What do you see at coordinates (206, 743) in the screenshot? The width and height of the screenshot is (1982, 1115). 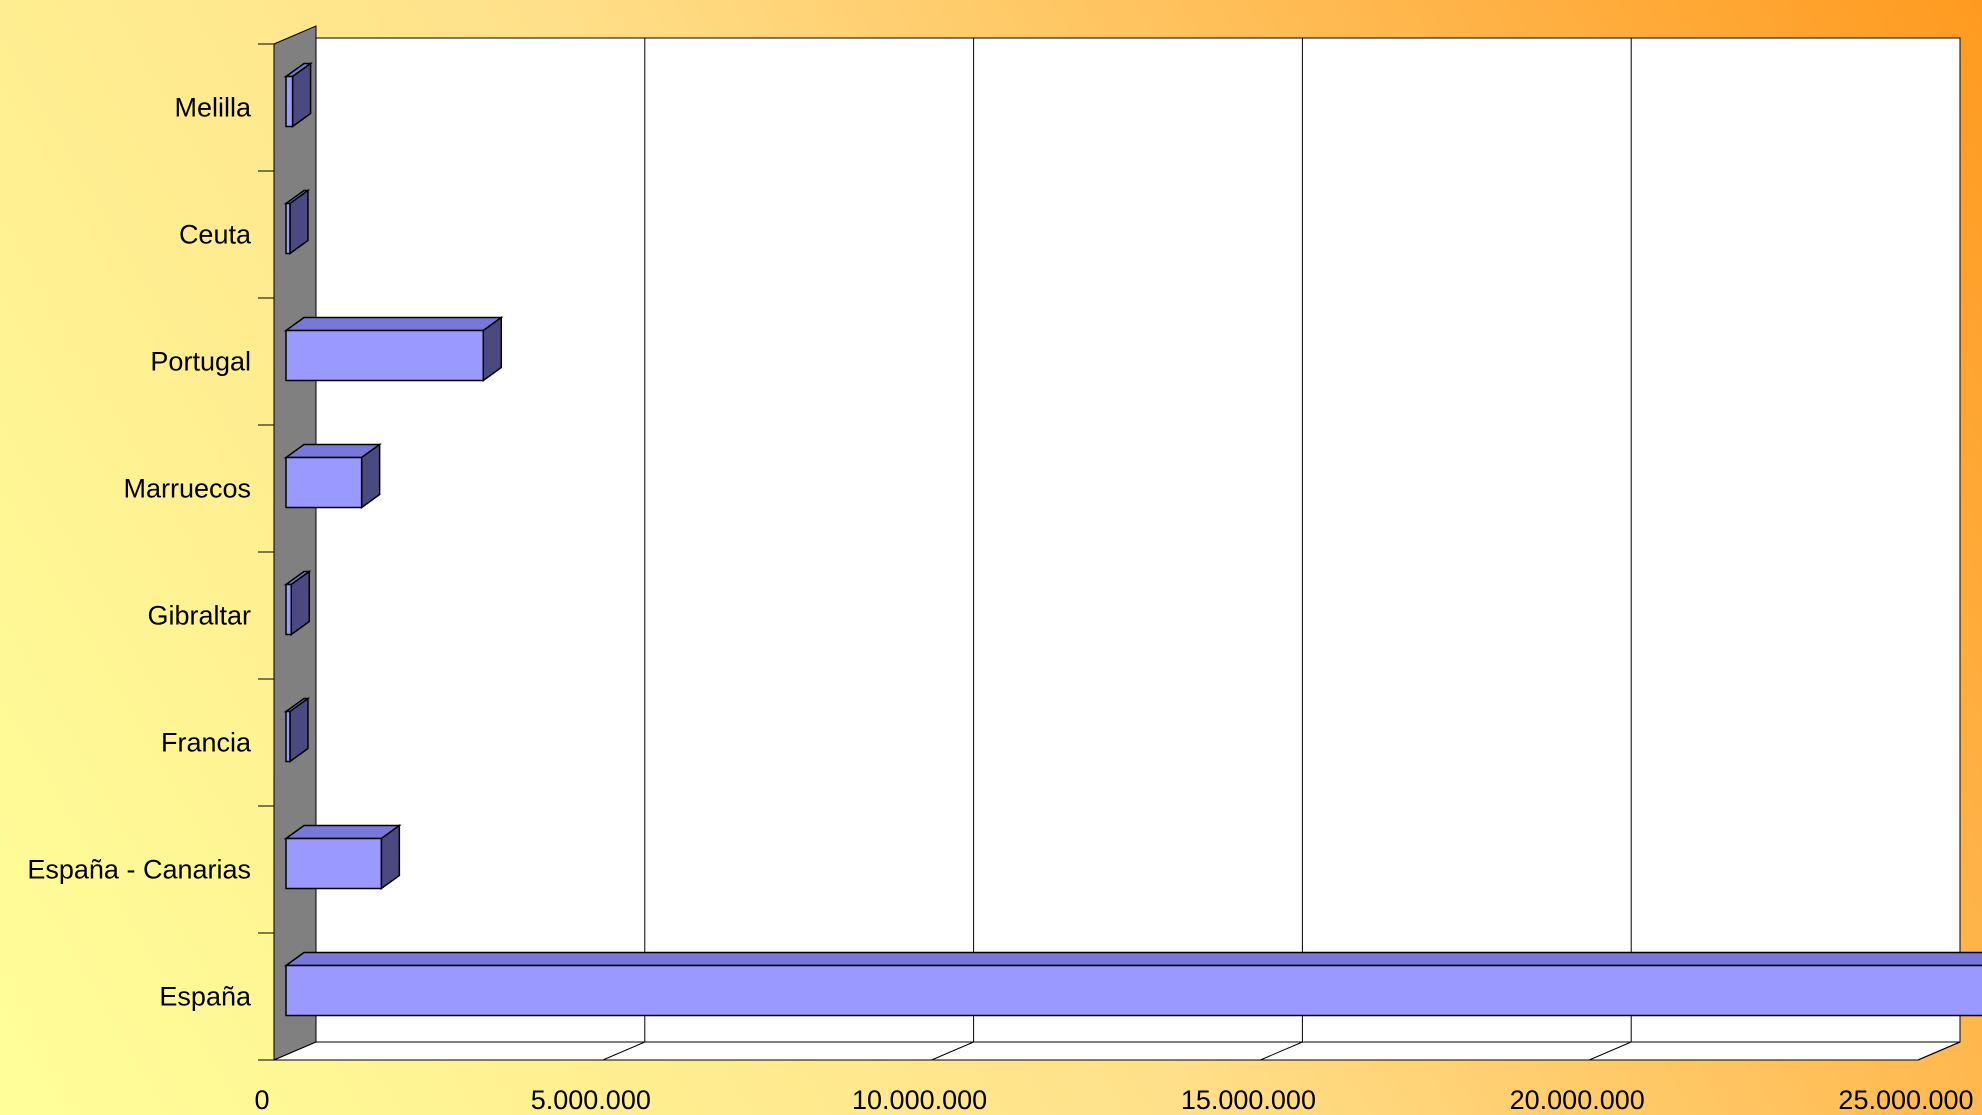 I see `category-label: Francia` at bounding box center [206, 743].